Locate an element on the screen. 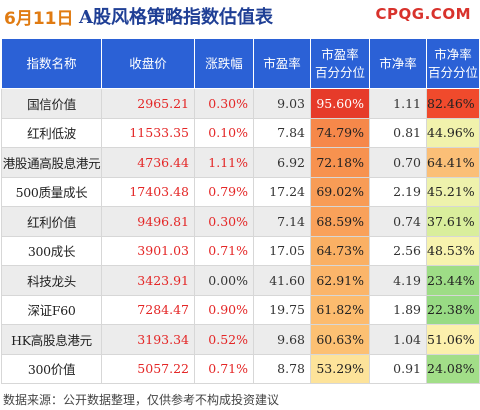 This screenshot has width=480, height=410. header-pe: 市盈率 is located at coordinates (282, 63).